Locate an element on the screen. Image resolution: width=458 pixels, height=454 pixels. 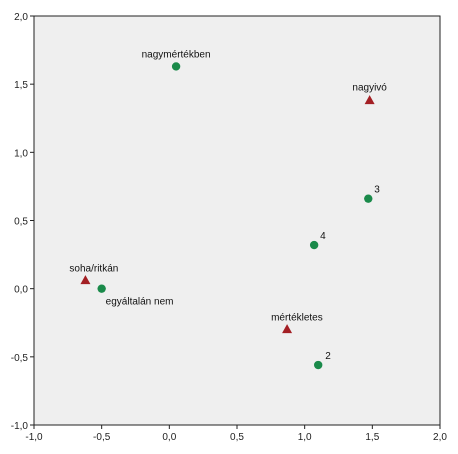
y-tick-label: 1,5 is located at coordinates (21, 85).